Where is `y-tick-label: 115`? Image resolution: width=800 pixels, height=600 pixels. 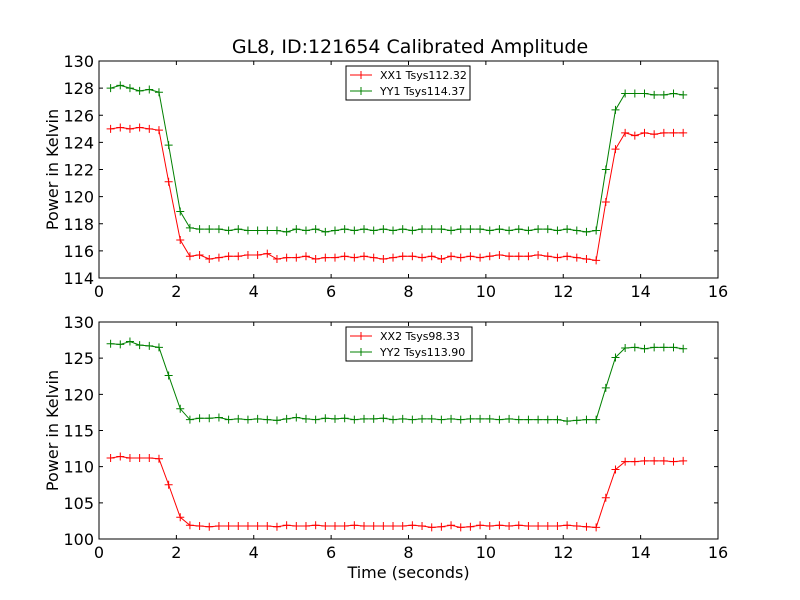
y-tick-label: 115 is located at coordinates (78, 431).